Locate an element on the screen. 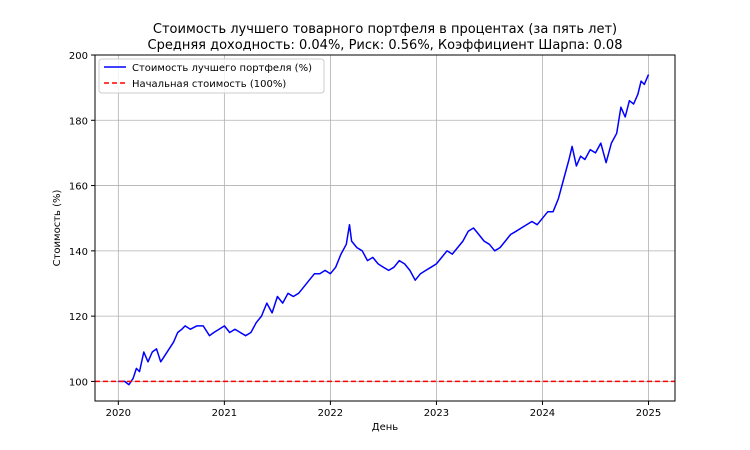 The image size is (750, 450). x-tick-label: 2023 is located at coordinates (436, 413).